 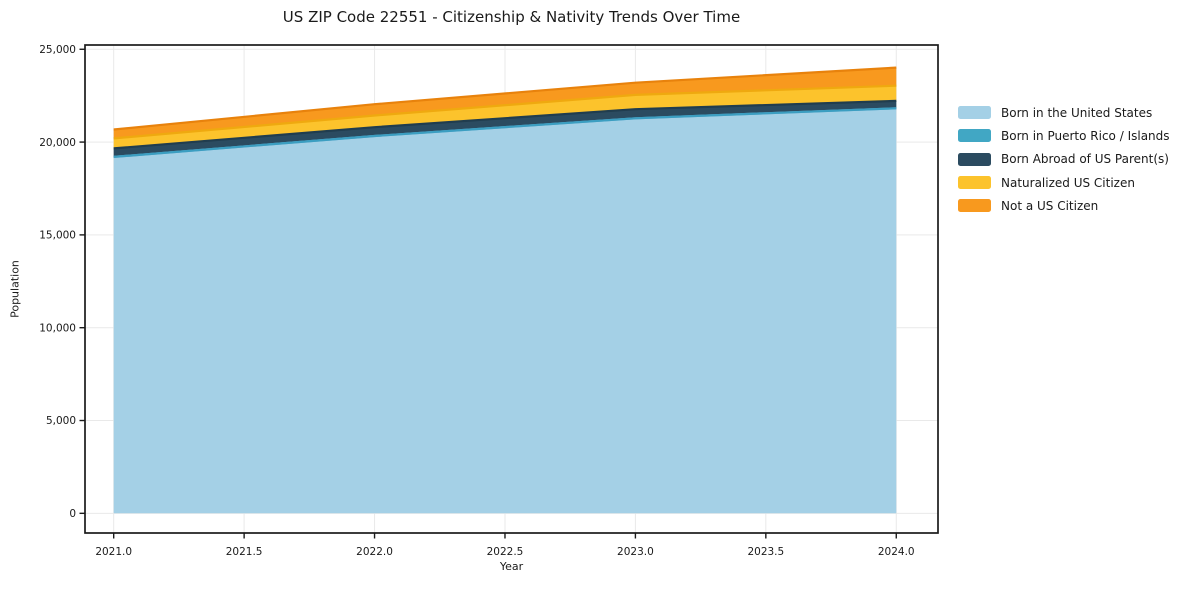 I want to click on legend-label: Naturalized US Citizen, so click(x=1068, y=182).